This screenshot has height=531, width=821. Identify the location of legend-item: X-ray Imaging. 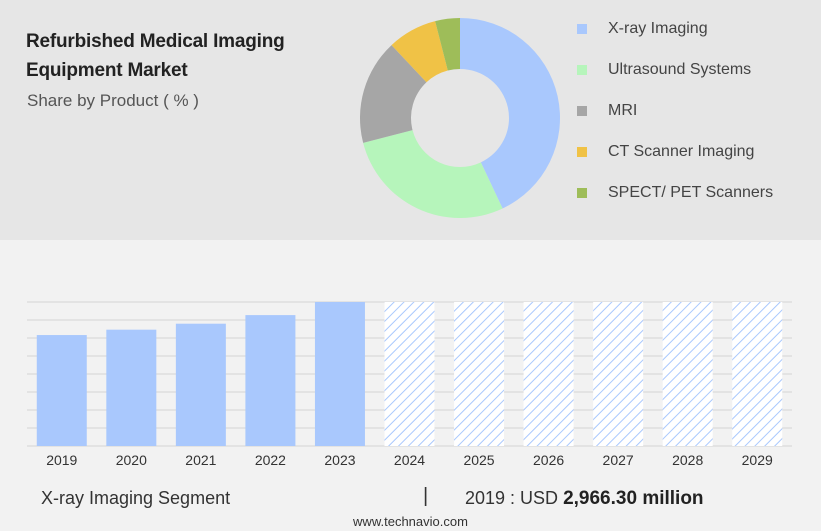
(675, 28).